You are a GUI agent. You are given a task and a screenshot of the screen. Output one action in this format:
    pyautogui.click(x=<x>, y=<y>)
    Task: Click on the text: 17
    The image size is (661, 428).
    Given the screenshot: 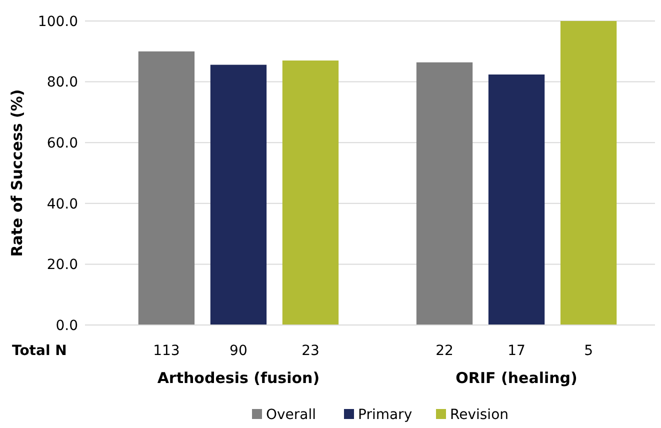 What is the action you would take?
    pyautogui.click(x=517, y=351)
    